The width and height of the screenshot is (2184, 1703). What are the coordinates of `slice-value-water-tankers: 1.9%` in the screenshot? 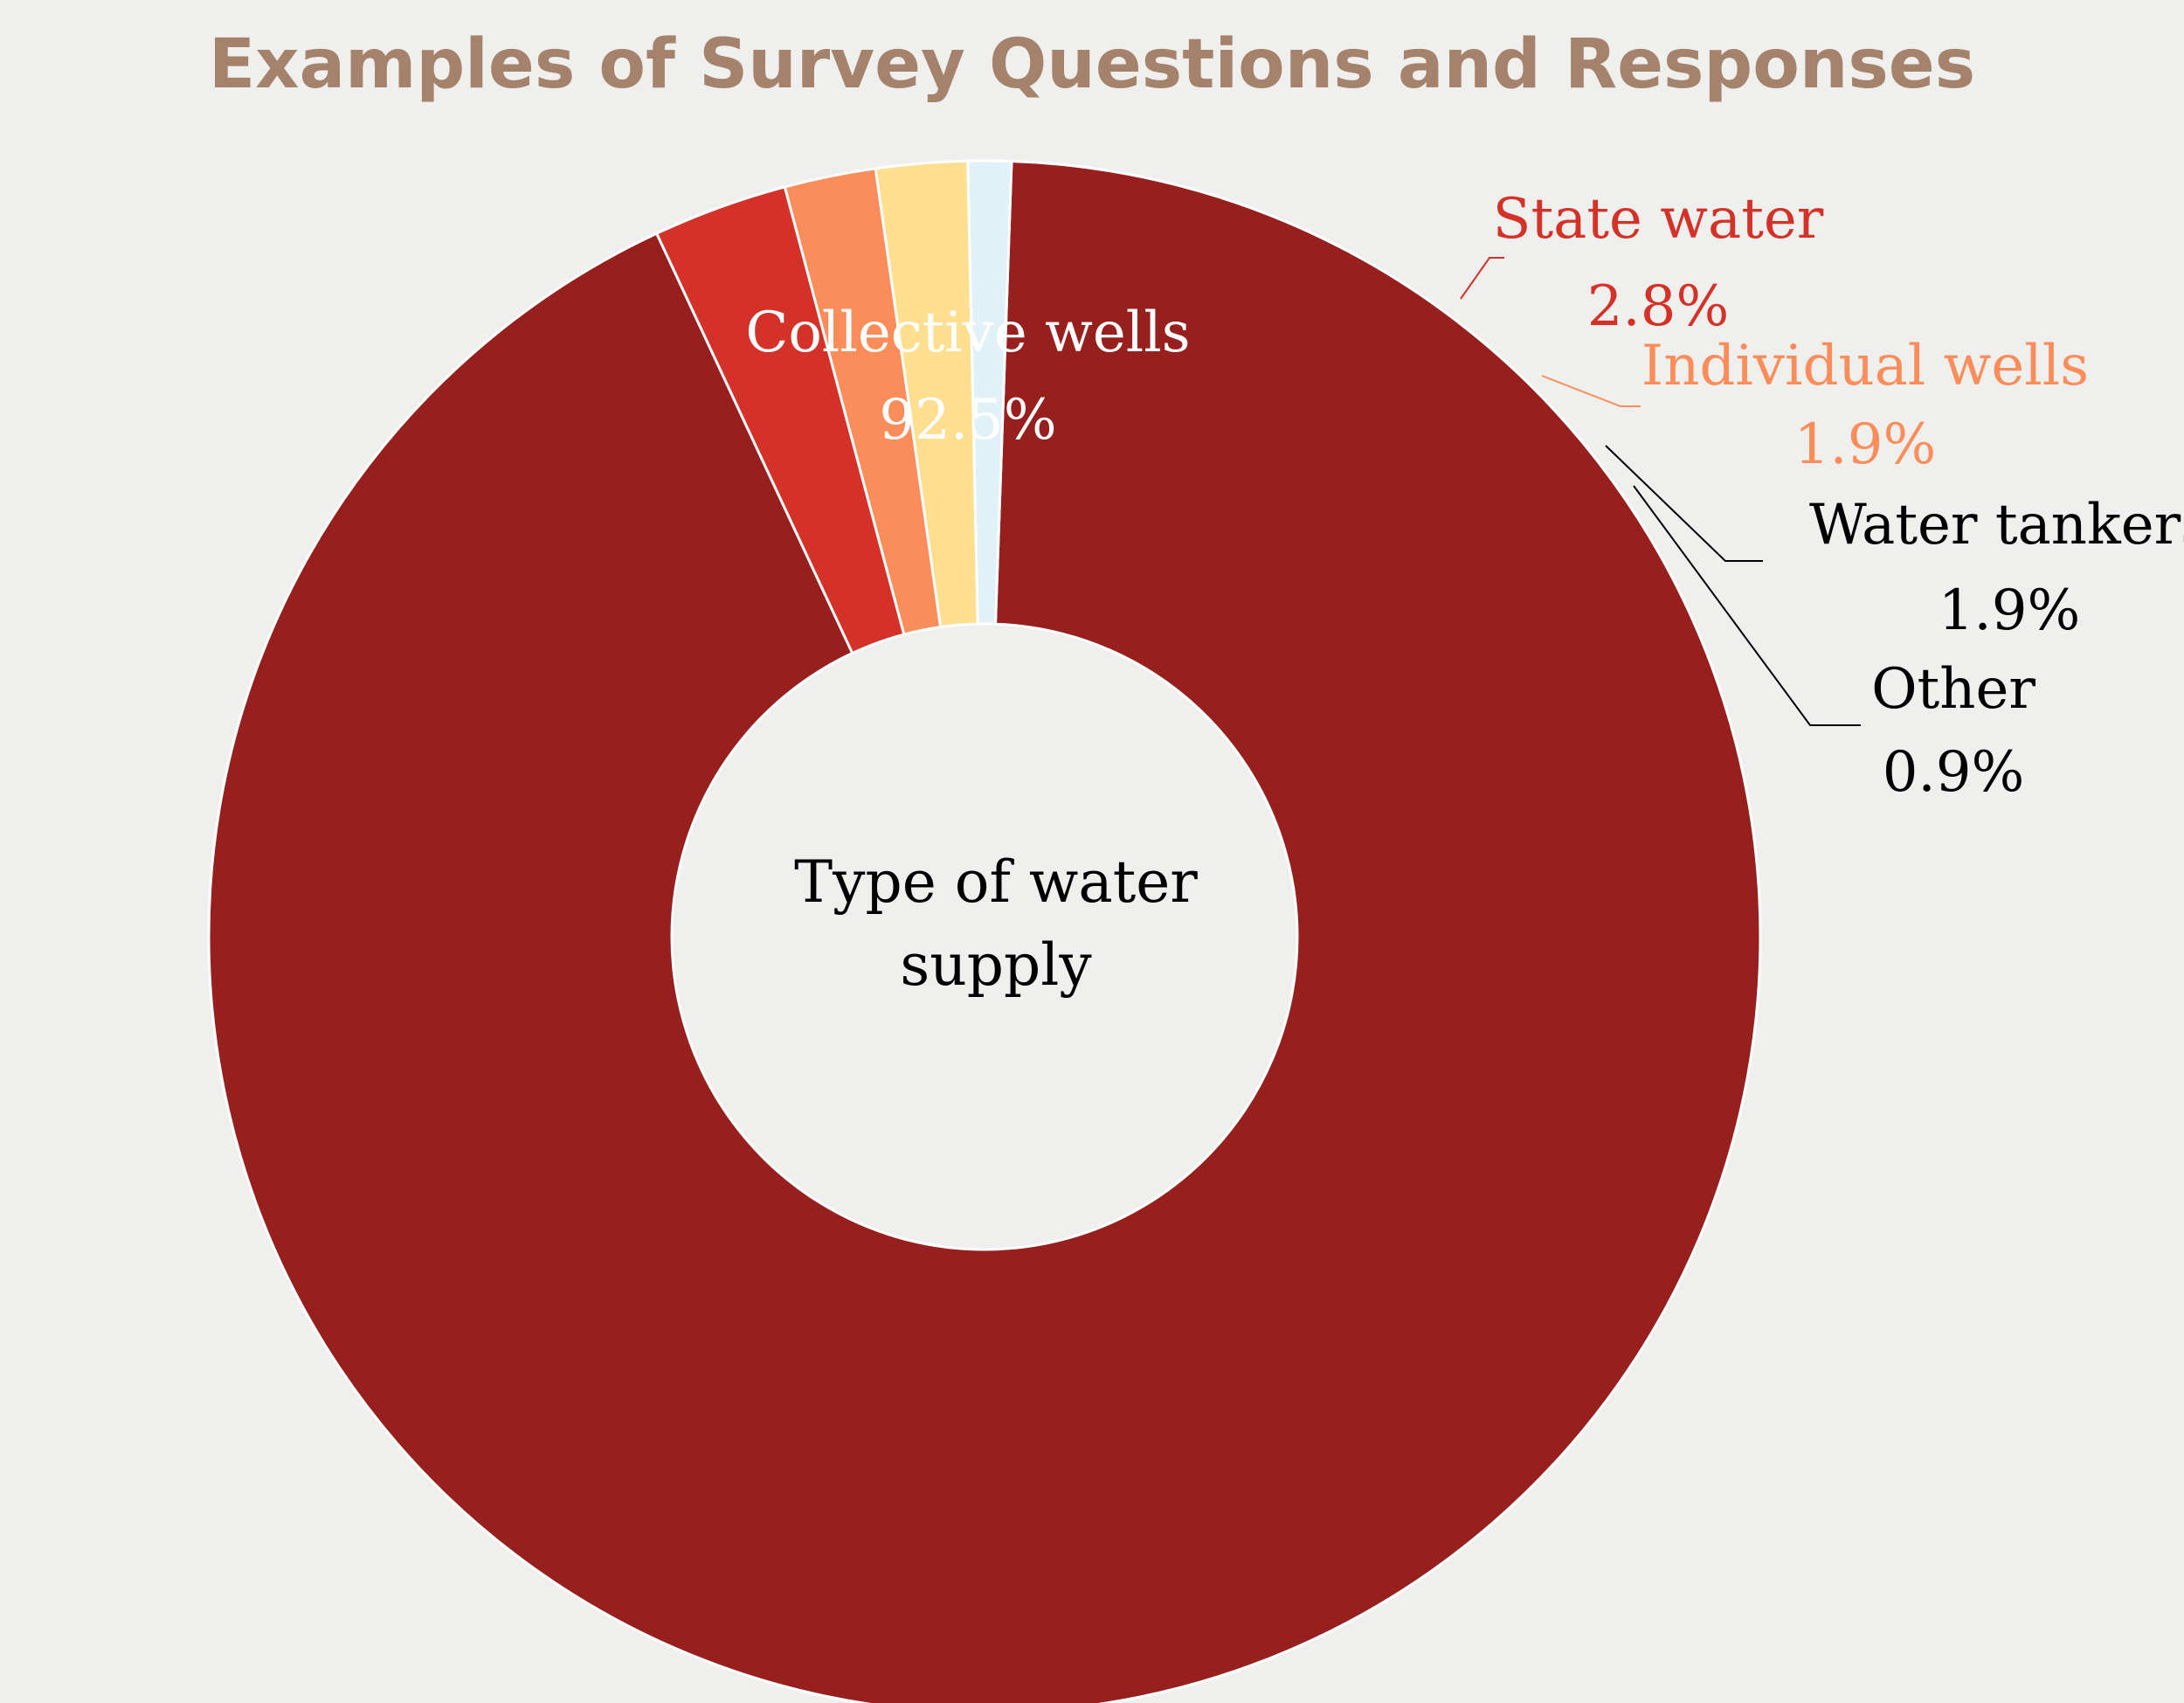 It's located at (2010, 610).